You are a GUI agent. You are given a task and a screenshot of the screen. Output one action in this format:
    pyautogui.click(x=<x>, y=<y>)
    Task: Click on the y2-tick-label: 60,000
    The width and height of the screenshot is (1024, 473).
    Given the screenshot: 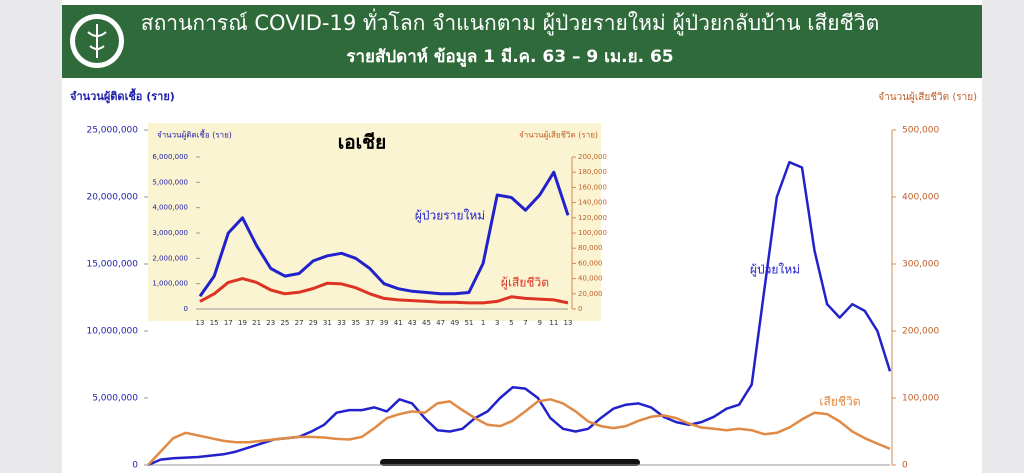 What is the action you would take?
    pyautogui.click(x=590, y=263)
    